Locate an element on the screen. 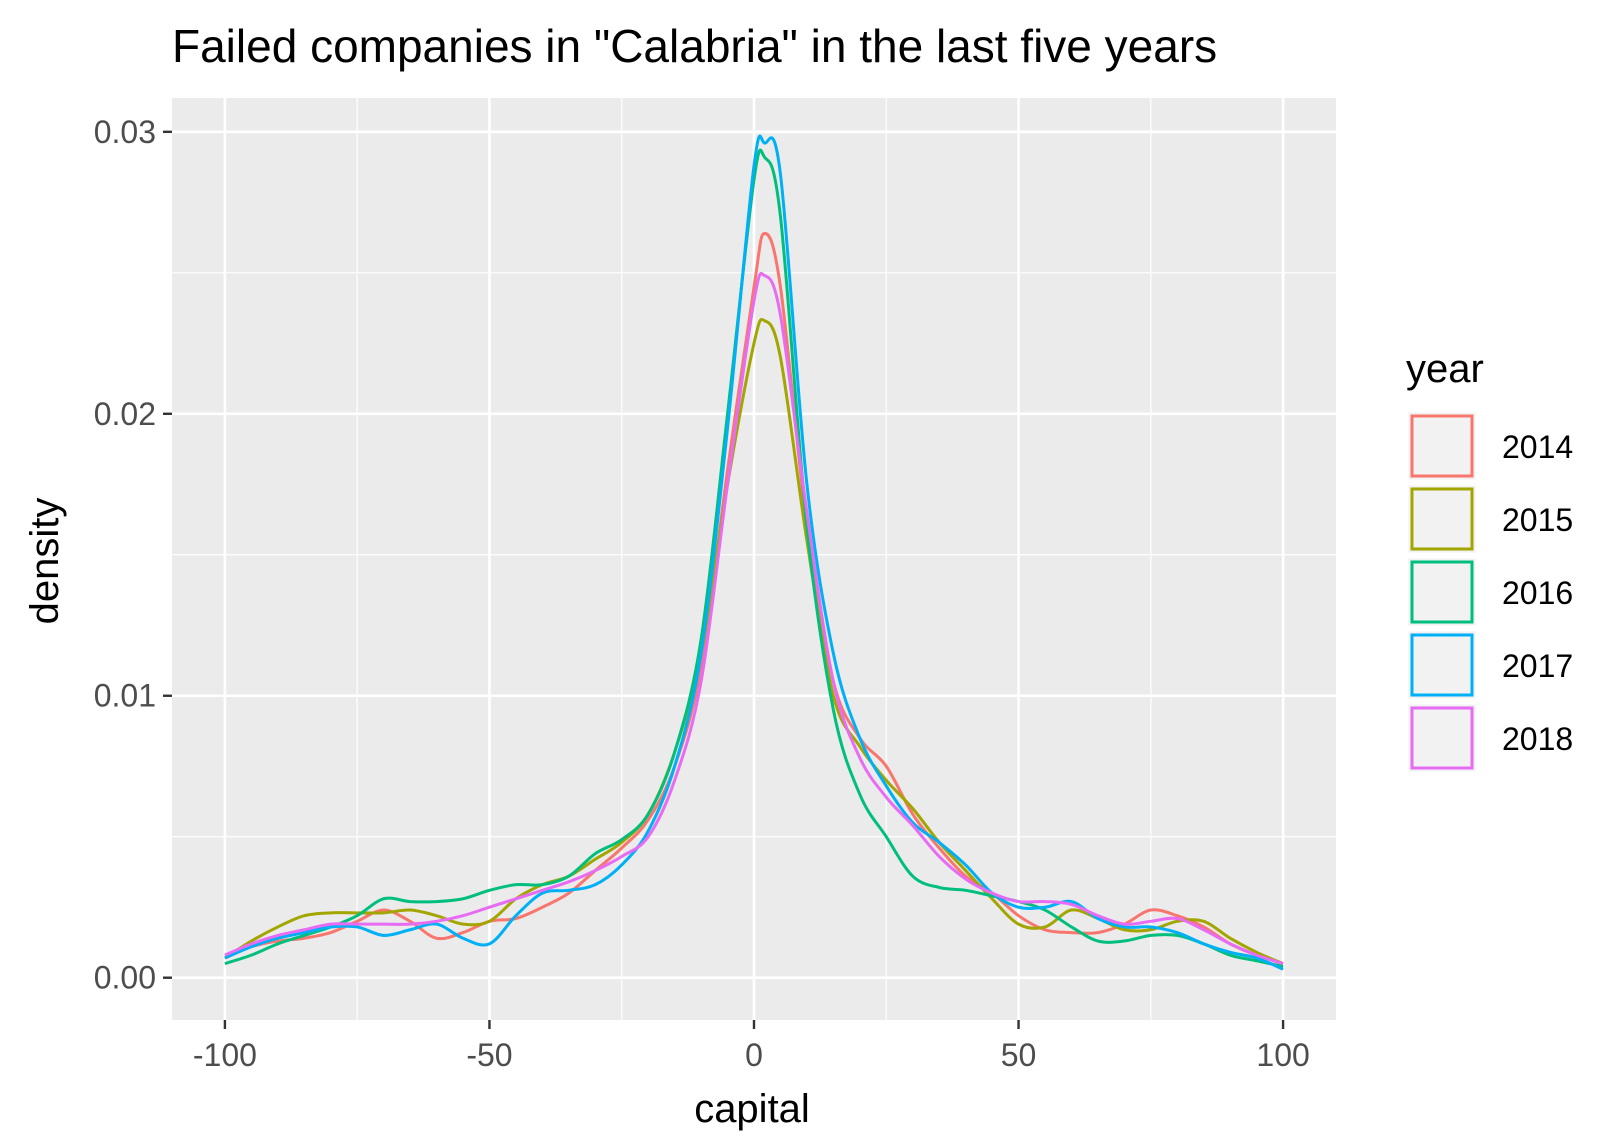  y-tick-label: 0.03 is located at coordinates (125, 132).